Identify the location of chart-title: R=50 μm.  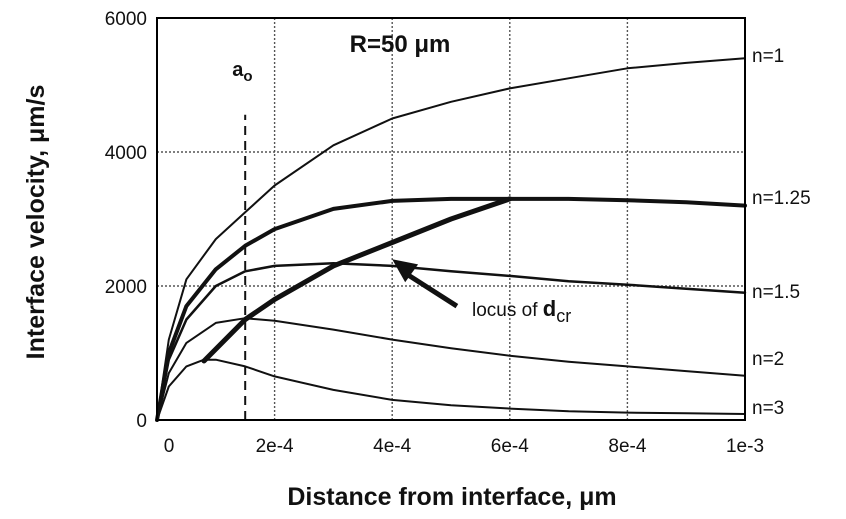
(400, 44).